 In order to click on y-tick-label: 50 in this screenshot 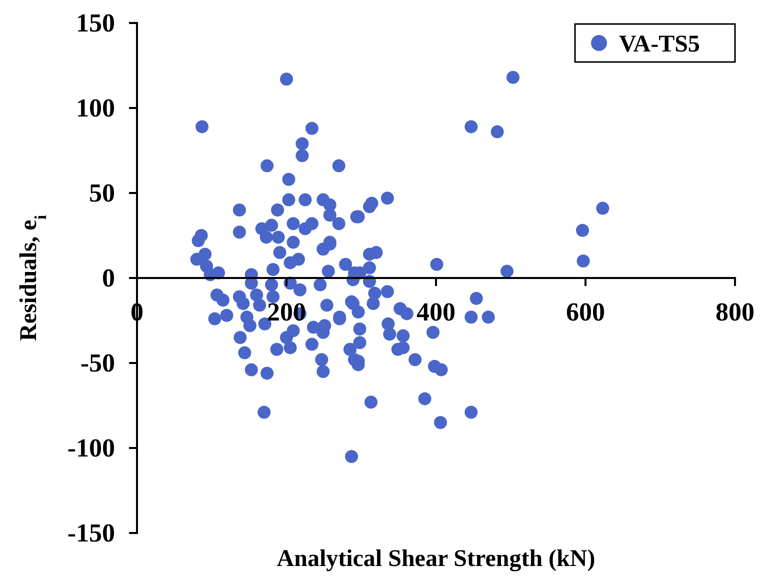, I will do `click(102, 193)`.